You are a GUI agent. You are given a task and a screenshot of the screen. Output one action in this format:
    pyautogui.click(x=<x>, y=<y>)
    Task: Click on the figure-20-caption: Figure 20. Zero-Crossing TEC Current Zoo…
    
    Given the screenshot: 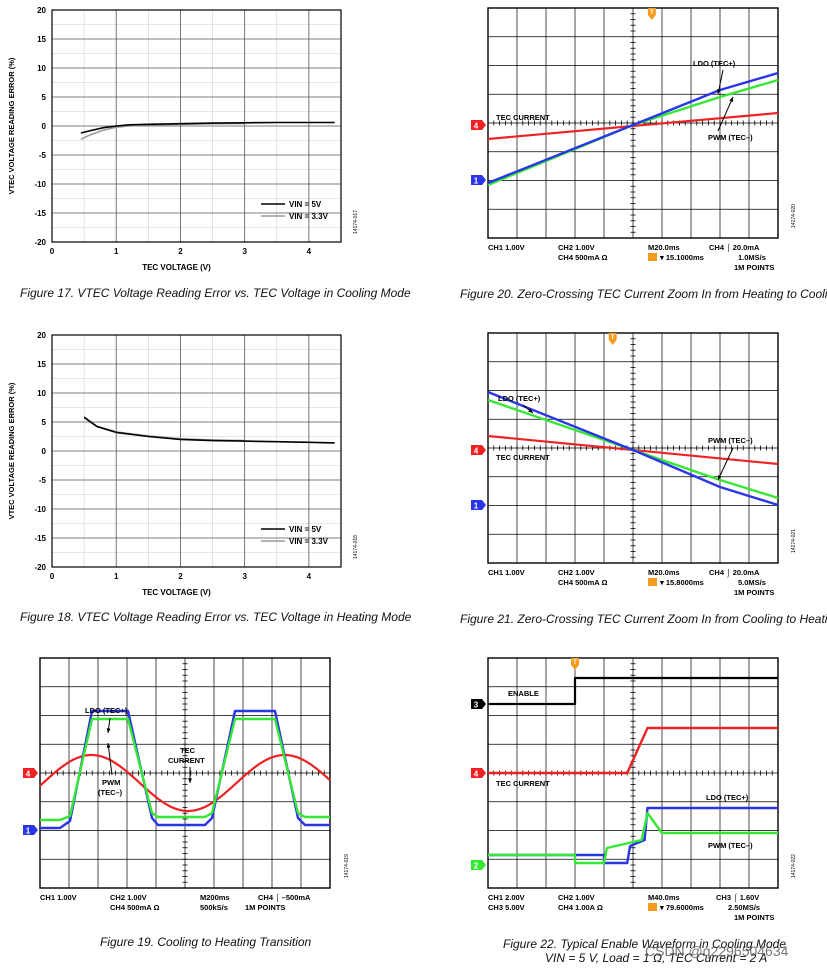 What is the action you would take?
    pyautogui.click(x=643, y=294)
    